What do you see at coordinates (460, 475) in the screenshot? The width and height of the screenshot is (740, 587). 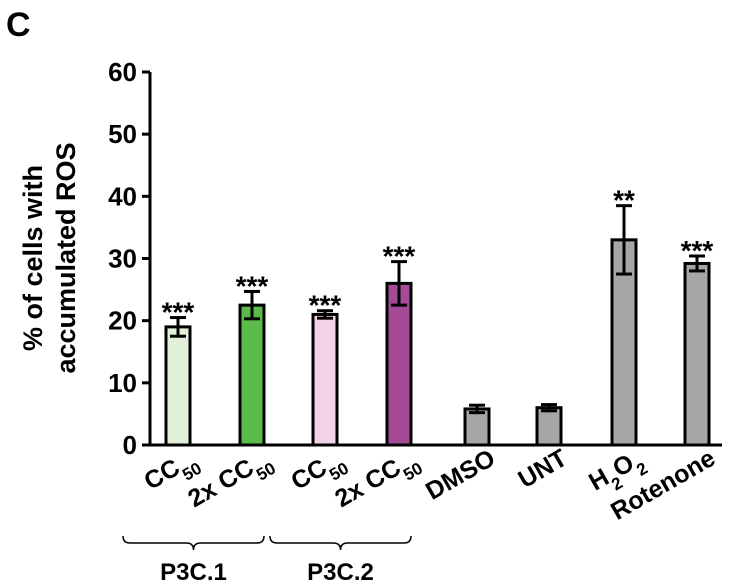 I see `x-category-label: DMSO` at bounding box center [460, 475].